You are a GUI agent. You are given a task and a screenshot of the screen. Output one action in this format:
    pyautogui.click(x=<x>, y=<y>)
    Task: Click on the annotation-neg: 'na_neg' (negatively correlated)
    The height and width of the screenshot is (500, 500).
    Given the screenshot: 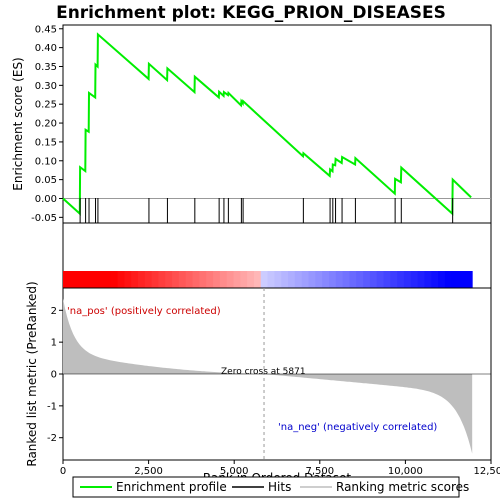 What is the action you would take?
    pyautogui.click(x=357, y=427)
    